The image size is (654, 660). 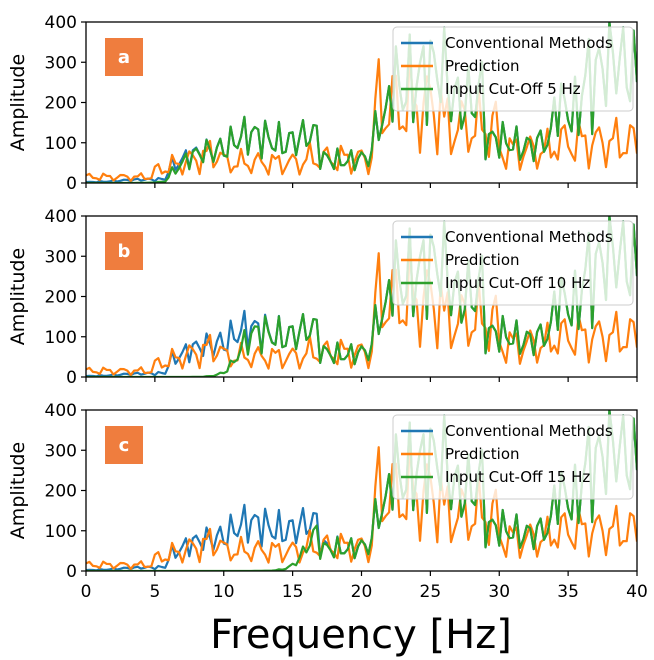 What do you see at coordinates (517, 283) in the screenshot?
I see `legend-entry: Input Cut-Off 10 Hz` at bounding box center [517, 283].